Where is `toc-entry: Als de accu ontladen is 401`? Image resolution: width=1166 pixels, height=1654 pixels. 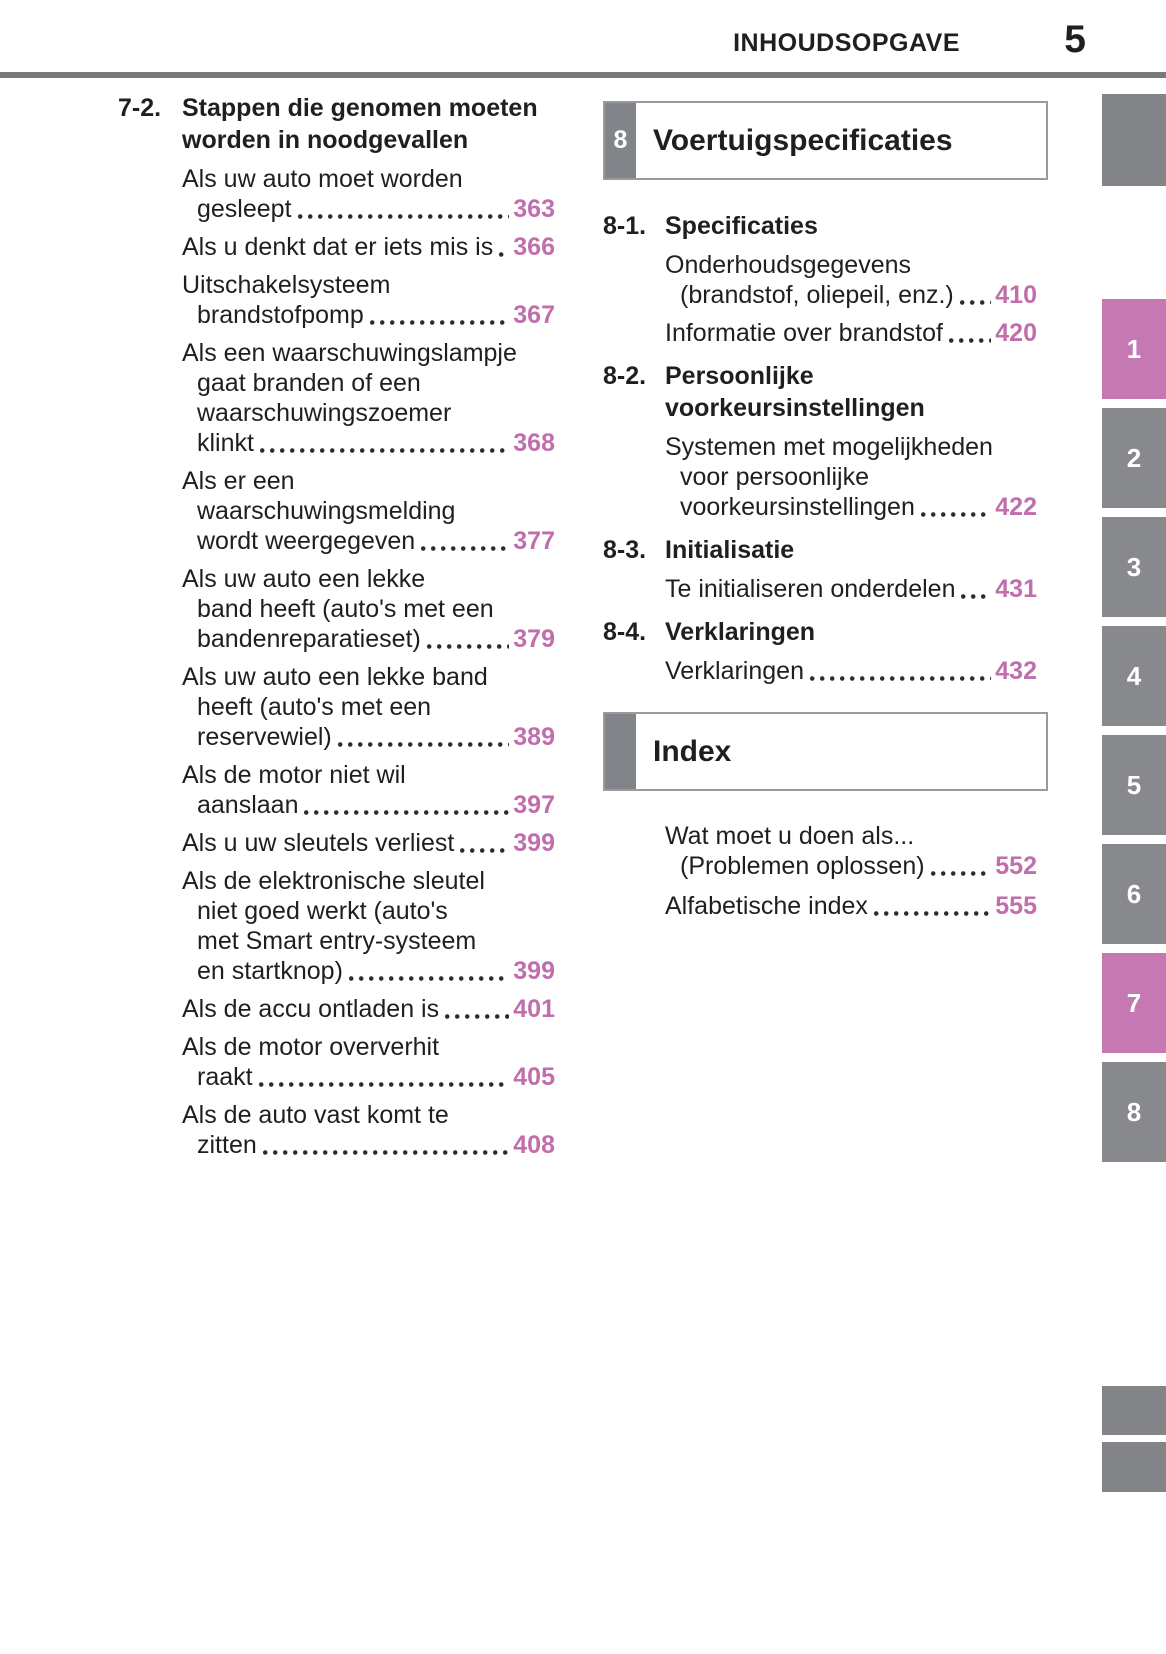
toc-entry: Als de accu ontladen is 401 is located at coordinates (368, 1009).